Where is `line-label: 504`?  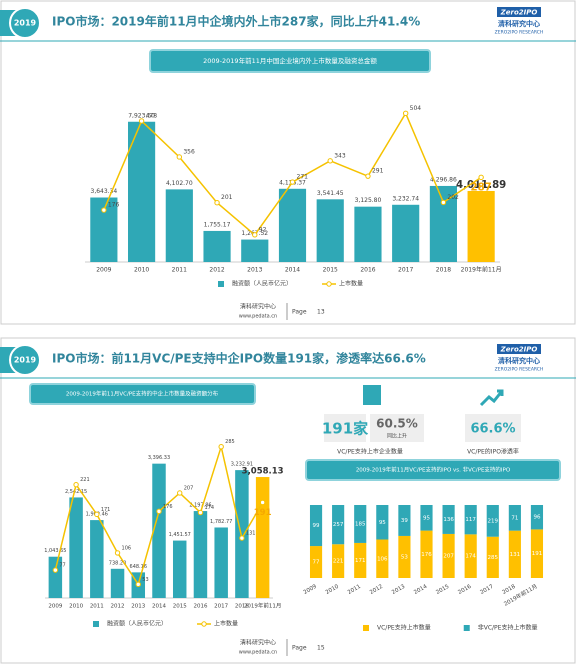 line-label: 504 is located at coordinates (416, 108).